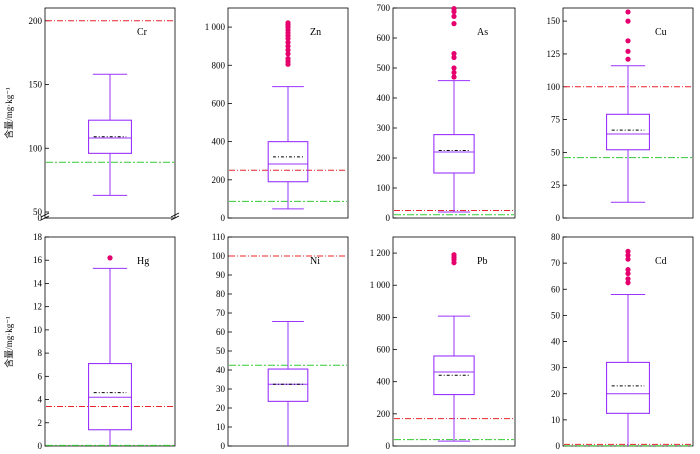  What do you see at coordinates (142, 32) in the screenshot?
I see `element-label: Cr` at bounding box center [142, 32].